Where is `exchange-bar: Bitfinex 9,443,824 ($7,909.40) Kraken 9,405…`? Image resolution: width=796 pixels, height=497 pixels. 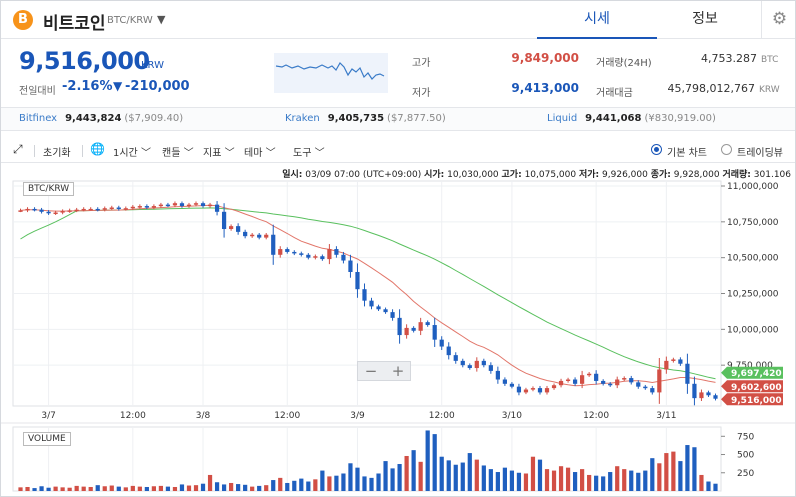 exchange-bar: Bitfinex 9,443,824 ($7,909.40) Kraken 9,405… is located at coordinates (398, 119).